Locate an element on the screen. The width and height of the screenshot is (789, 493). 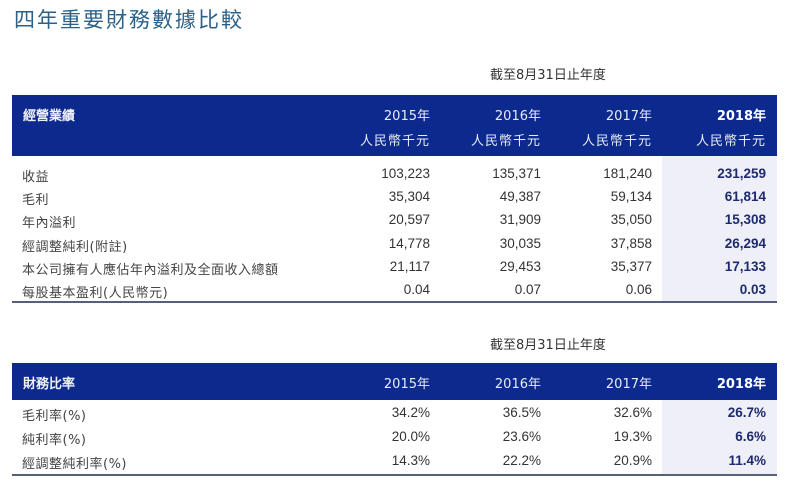
row-label: 純利率(%) is located at coordinates (54, 440).